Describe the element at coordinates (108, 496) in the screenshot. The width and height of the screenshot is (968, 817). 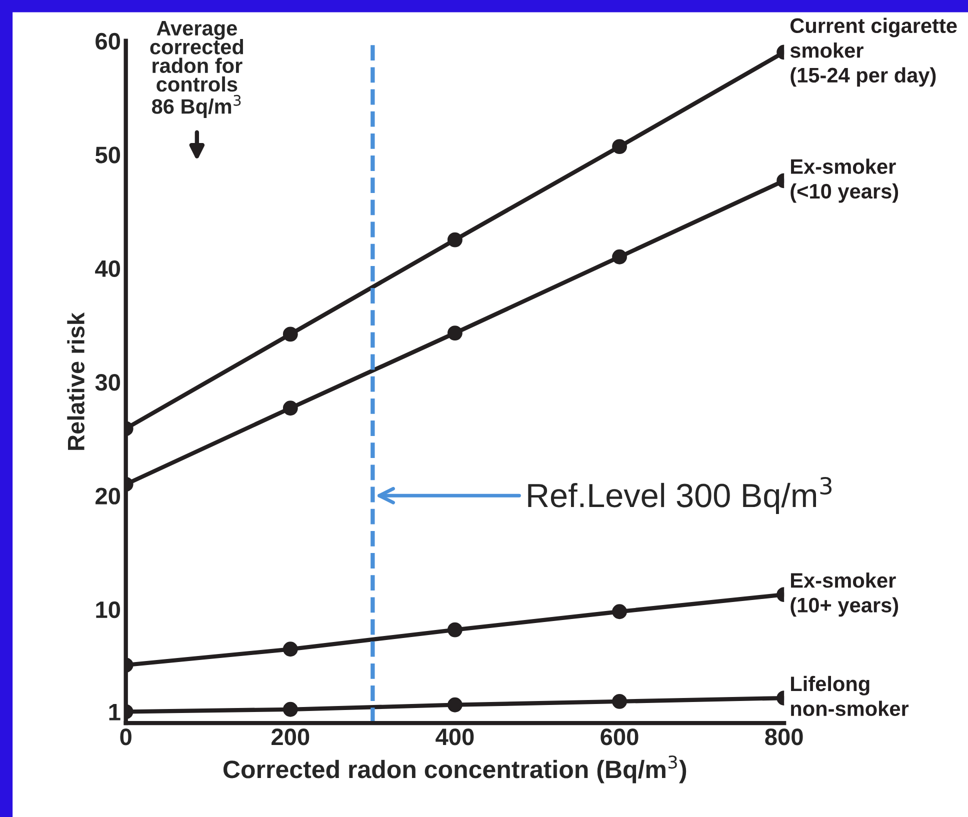
I see `y-tick-label: 20` at that location.